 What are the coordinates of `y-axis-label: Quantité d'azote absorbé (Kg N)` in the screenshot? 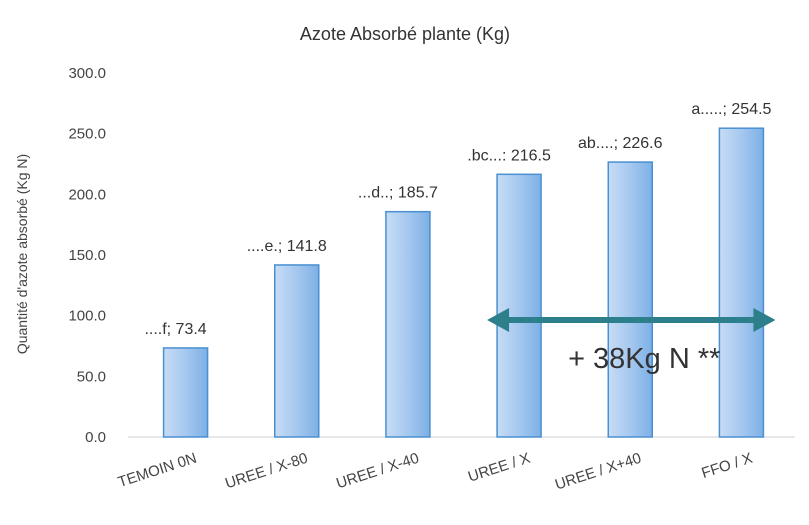 It's located at (22, 254).